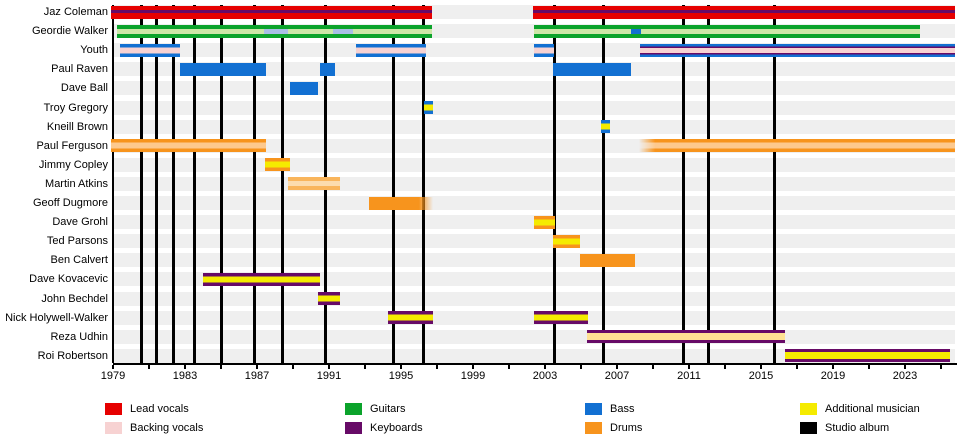 The height and width of the screenshot is (445, 960). I want to click on x-axis-year-label: 2015, so click(761, 376).